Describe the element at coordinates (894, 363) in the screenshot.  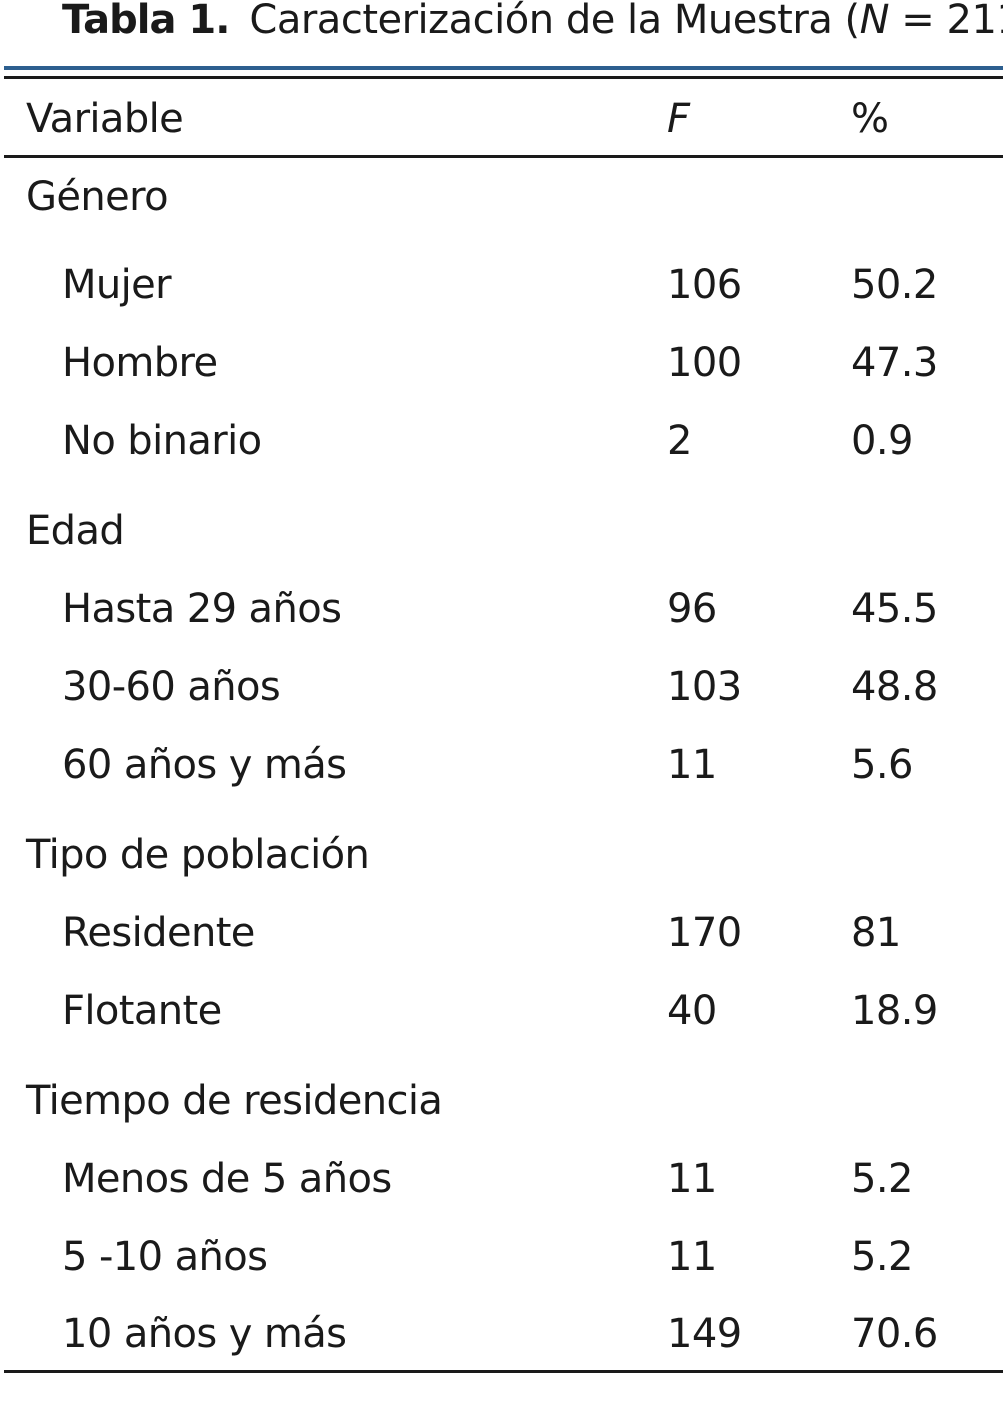
I see `row-percent: 47.3` at that location.